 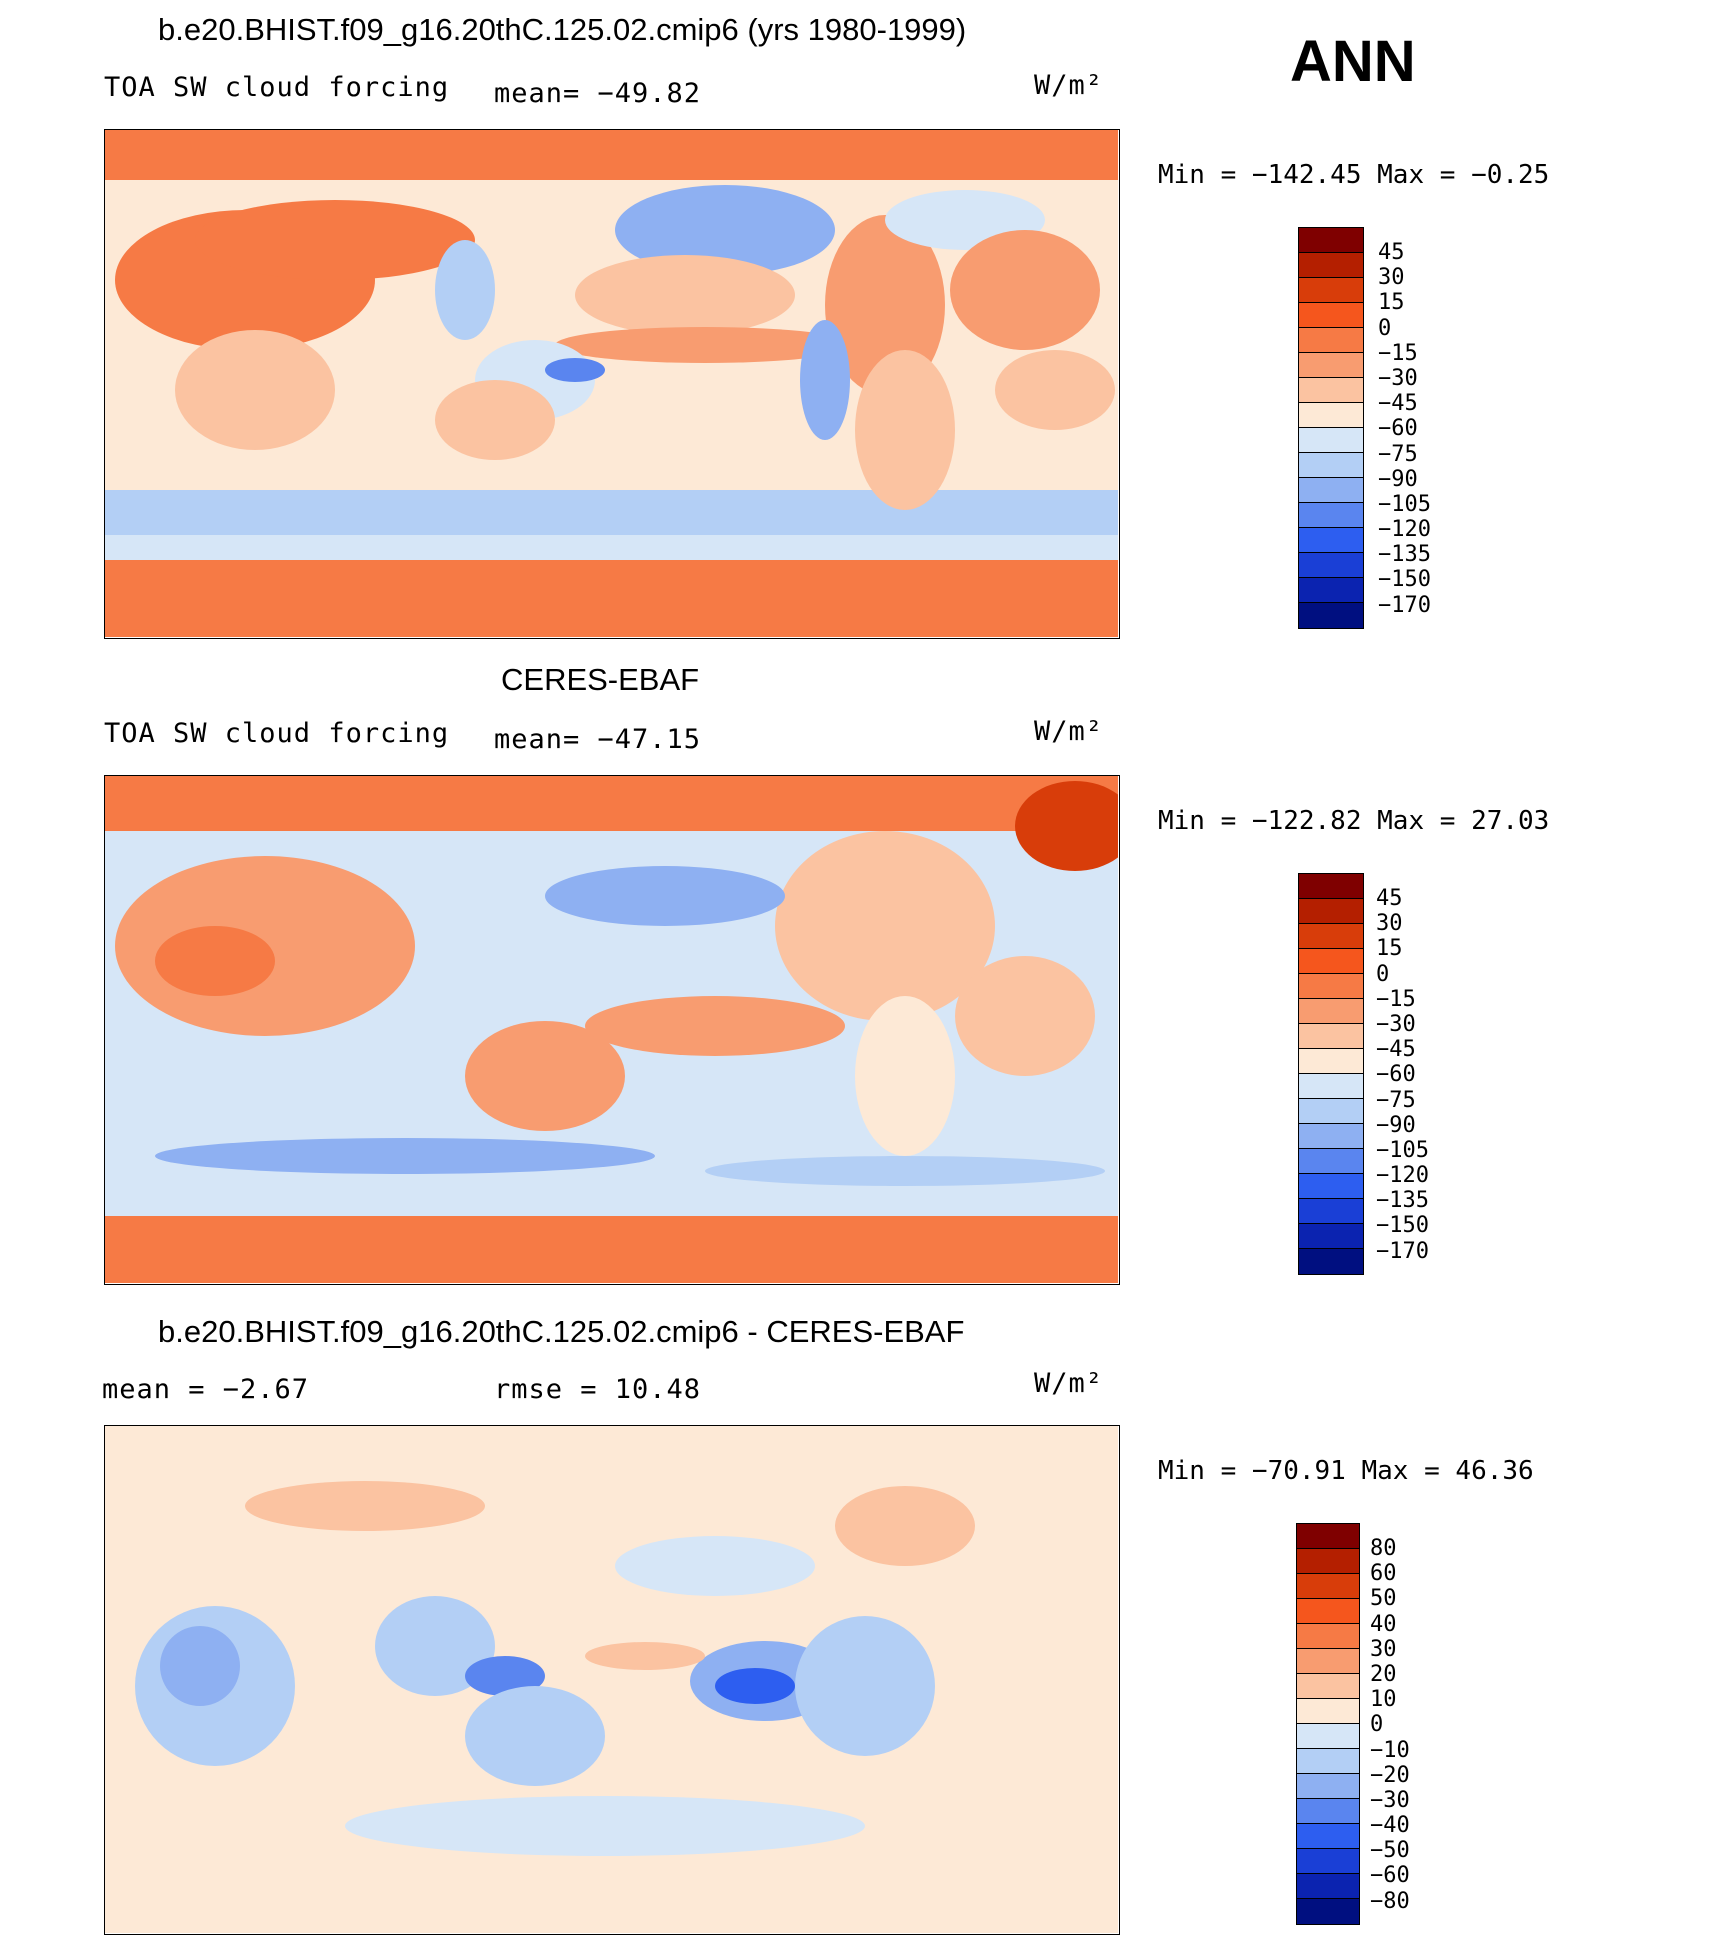 What do you see at coordinates (1396, 1050) in the screenshot?
I see `panel-2-colorbar-label: −45` at bounding box center [1396, 1050].